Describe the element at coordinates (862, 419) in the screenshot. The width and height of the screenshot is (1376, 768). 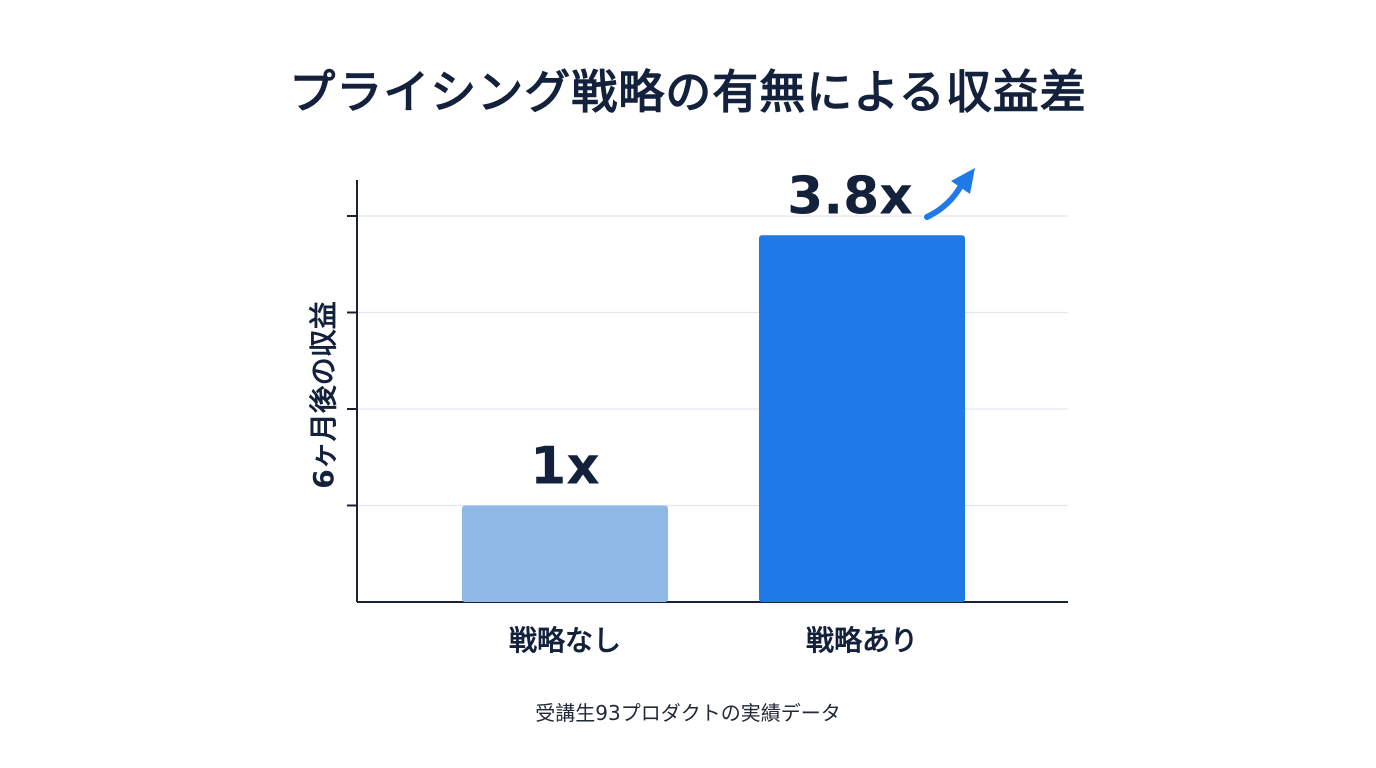
I see `bar-with-strategy` at that location.